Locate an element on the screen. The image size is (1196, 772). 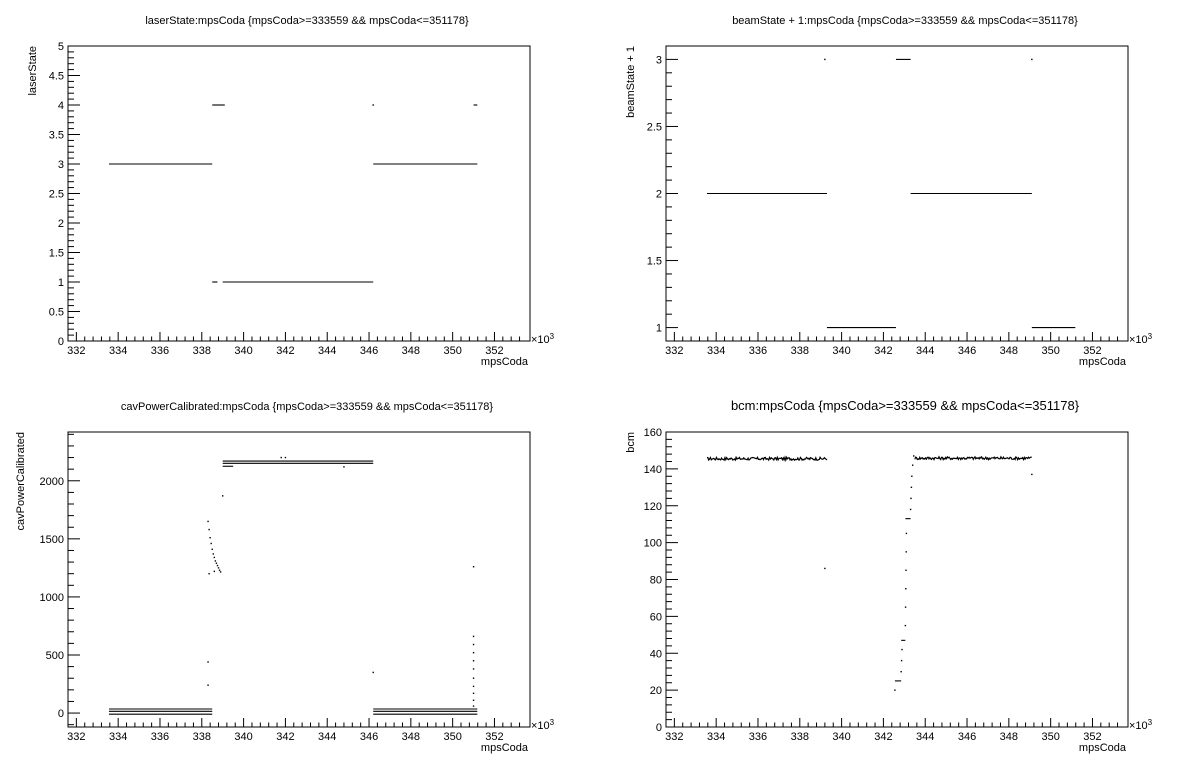
y-axis-label: bcm is located at coordinates (631, 442).